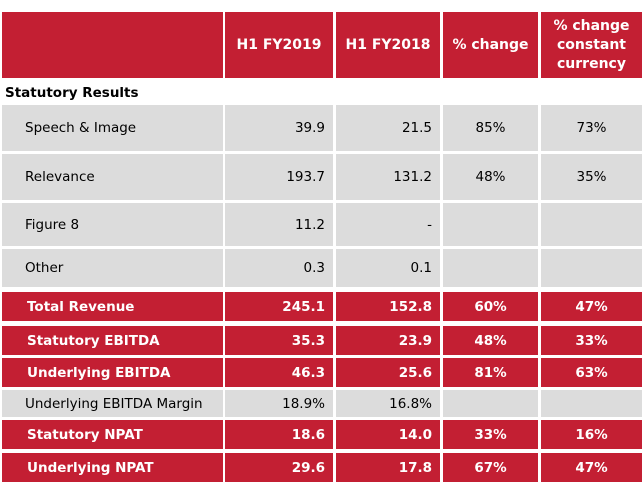 The width and height of the screenshot is (644, 484). I want to click on row-change: 60%, so click(490, 306).